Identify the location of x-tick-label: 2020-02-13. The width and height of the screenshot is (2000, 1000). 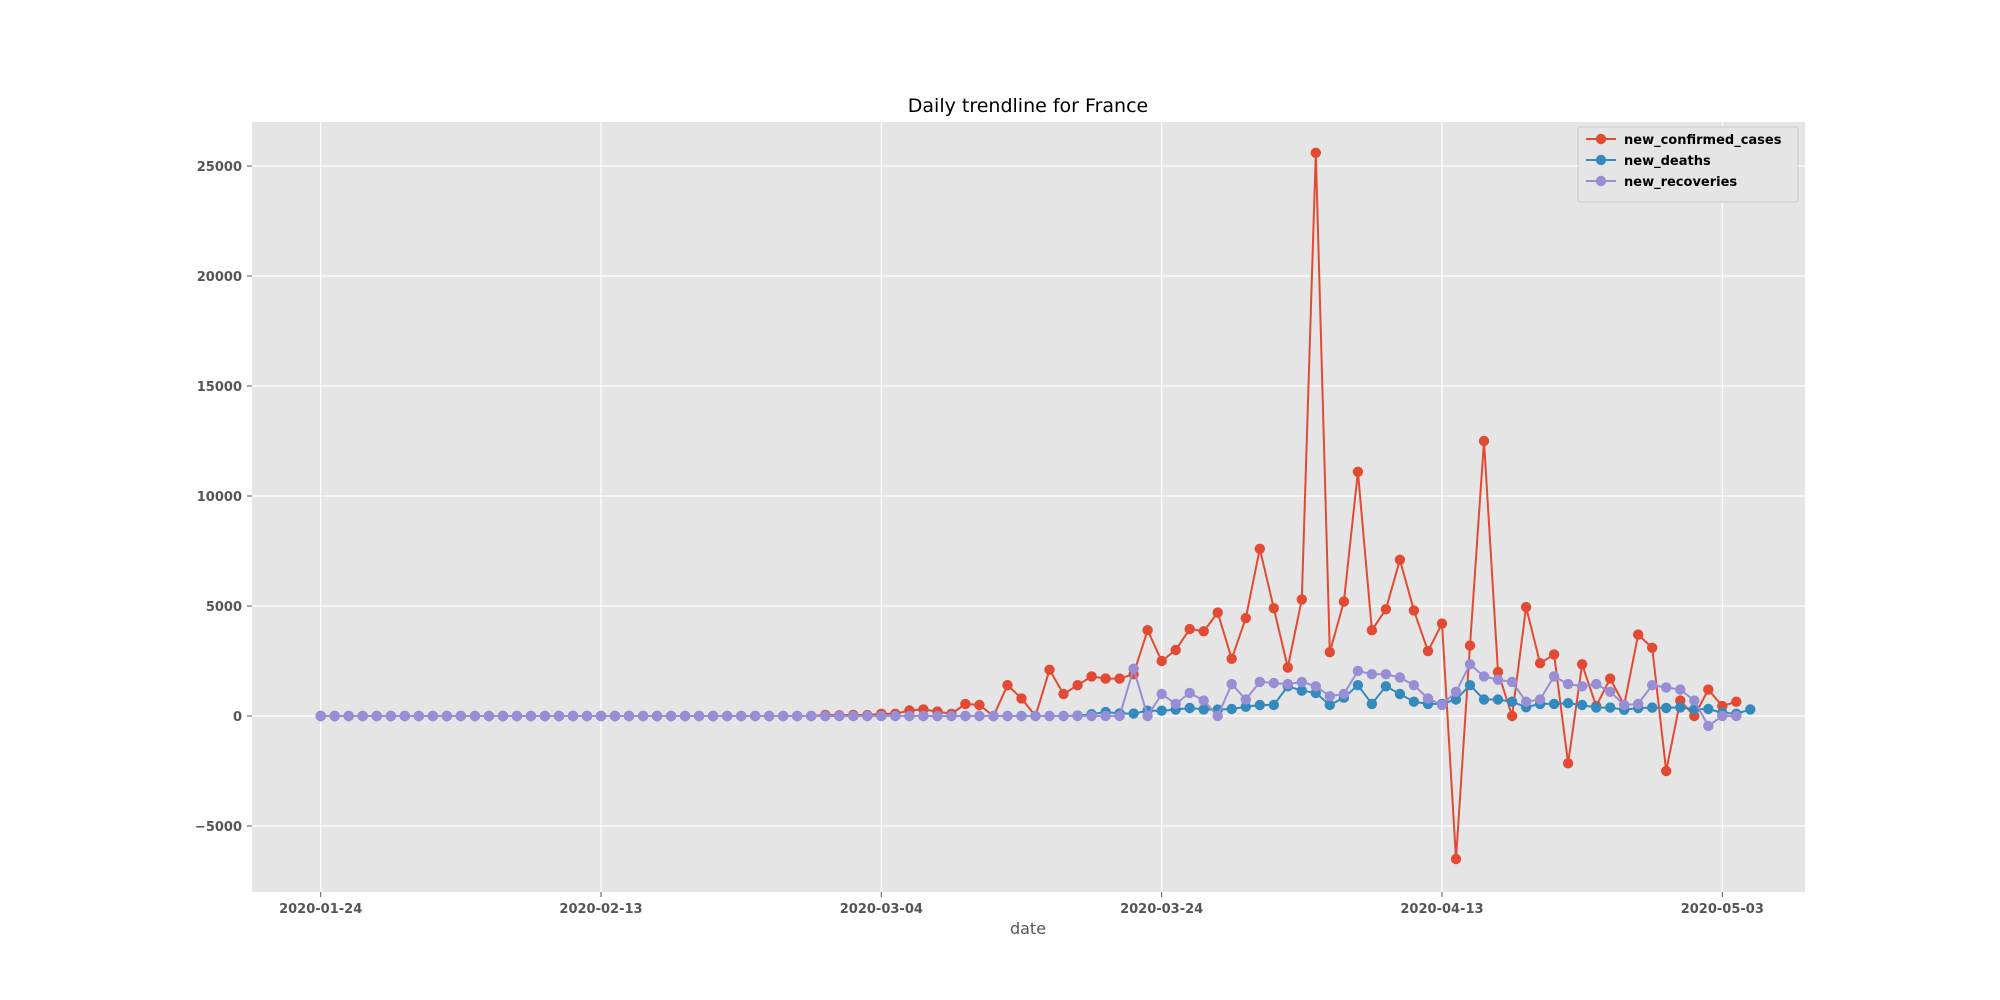
(600, 909).